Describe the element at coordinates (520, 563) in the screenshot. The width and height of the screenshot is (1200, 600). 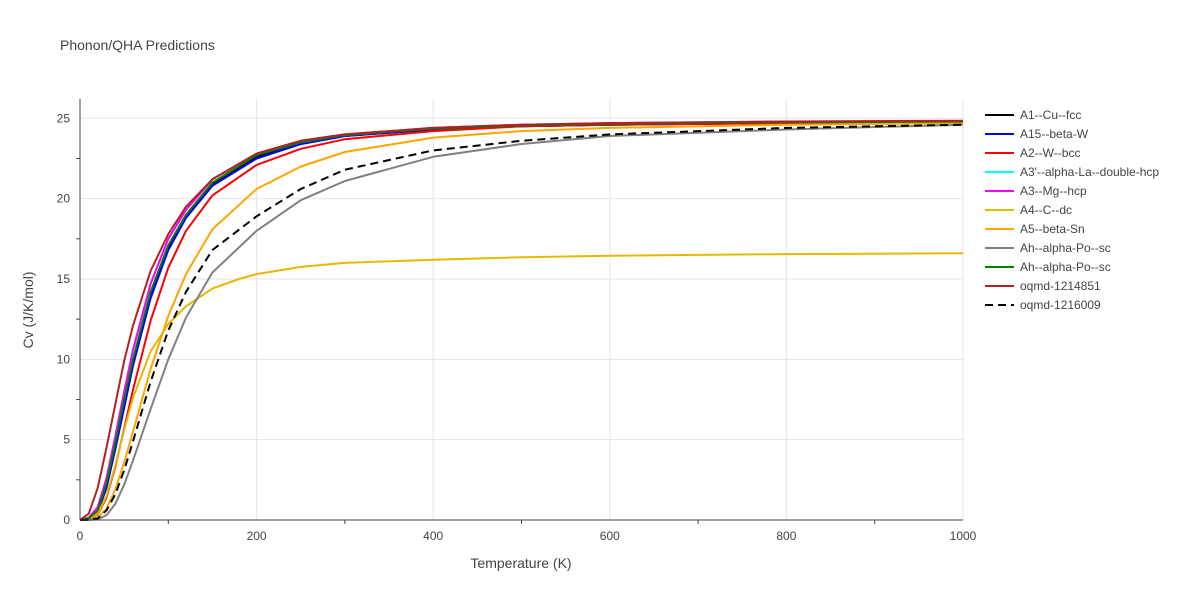
I see `x-axis-title: Temperature (K)` at that location.